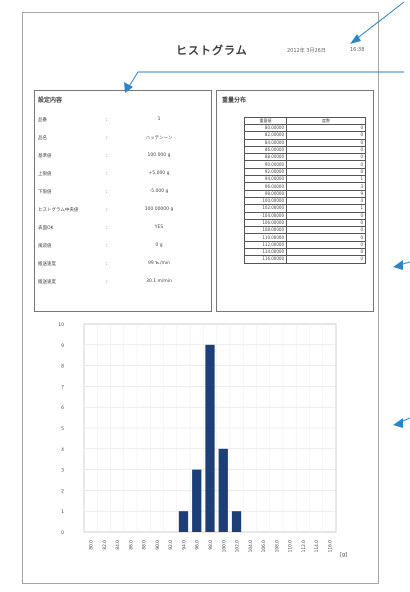 This screenshot has width=410, height=592. I want to click on setting-value: -5.000 g, so click(159, 191).